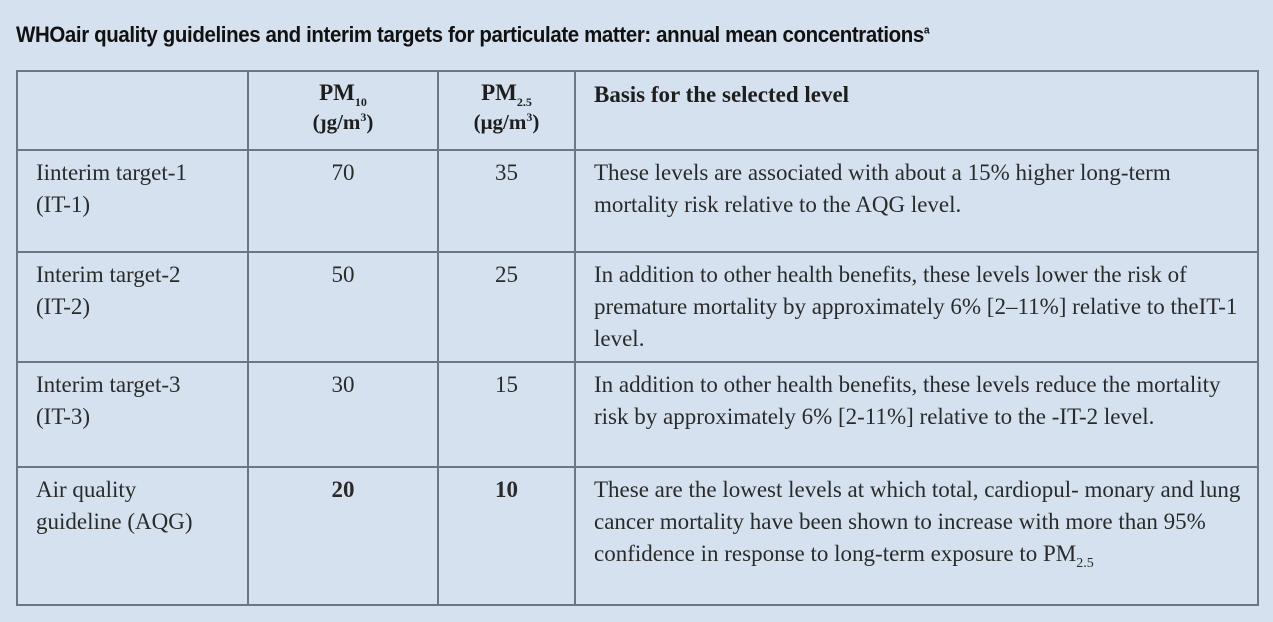  What do you see at coordinates (360, 102) in the screenshot?
I see `pm10-subscript: 10` at bounding box center [360, 102].